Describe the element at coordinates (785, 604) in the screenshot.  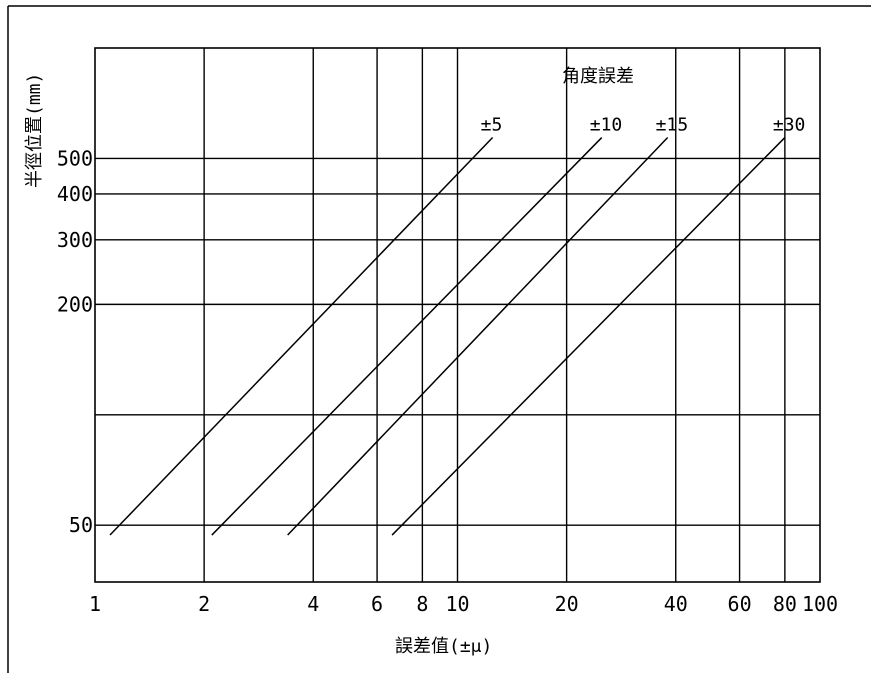
I see `x-tick-label-80: 80` at that location.